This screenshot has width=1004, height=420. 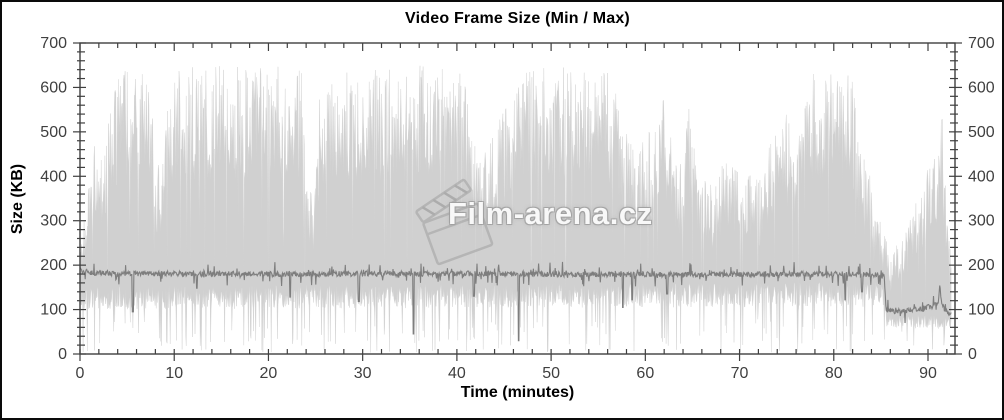 I want to click on y-tick-label-left: 400, so click(x=53, y=176).